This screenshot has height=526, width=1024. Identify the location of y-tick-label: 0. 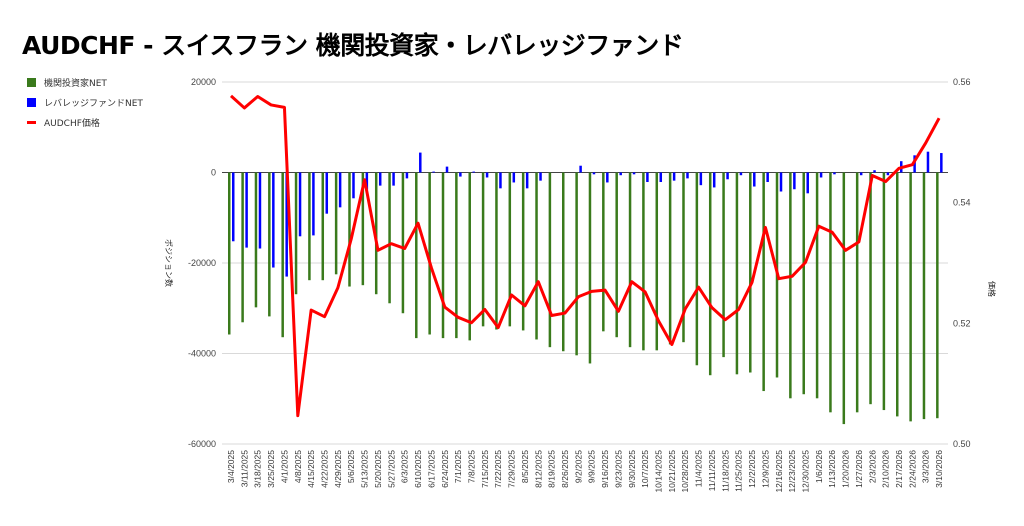
(213, 173).